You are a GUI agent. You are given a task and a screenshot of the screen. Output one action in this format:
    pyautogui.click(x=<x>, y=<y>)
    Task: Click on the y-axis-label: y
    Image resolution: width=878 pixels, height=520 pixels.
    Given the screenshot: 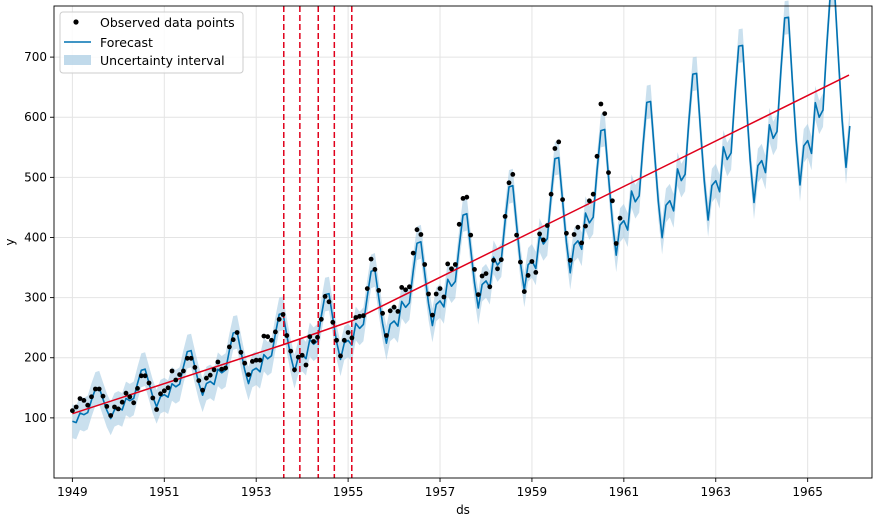 What is the action you would take?
    pyautogui.click(x=10, y=241)
    